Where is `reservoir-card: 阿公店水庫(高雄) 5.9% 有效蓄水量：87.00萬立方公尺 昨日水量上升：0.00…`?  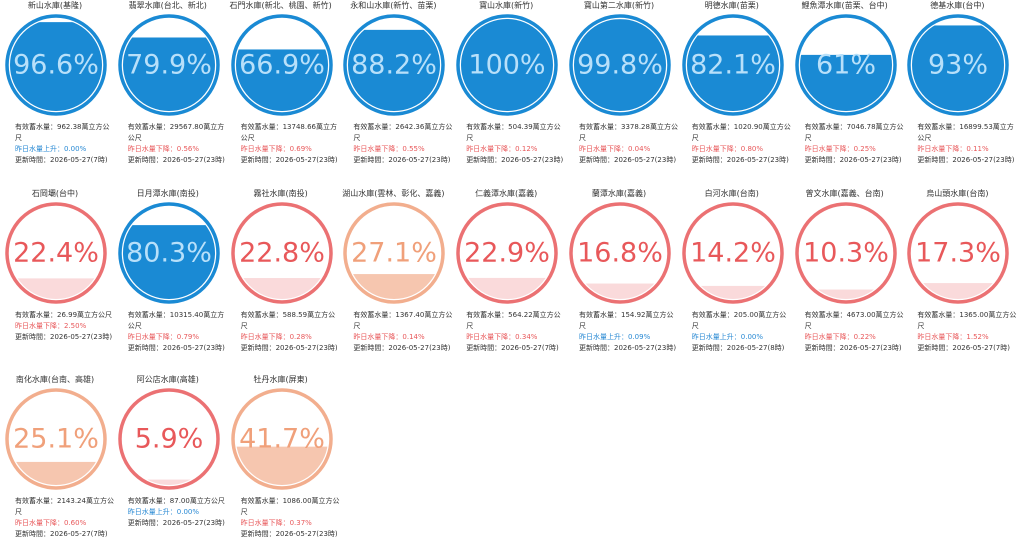 reservoir-card: 阿公店水庫(高雄) 5.9% 有效蓄水量：87.00萬立方公尺 昨日水量上升：0.00… is located at coordinates (172, 451).